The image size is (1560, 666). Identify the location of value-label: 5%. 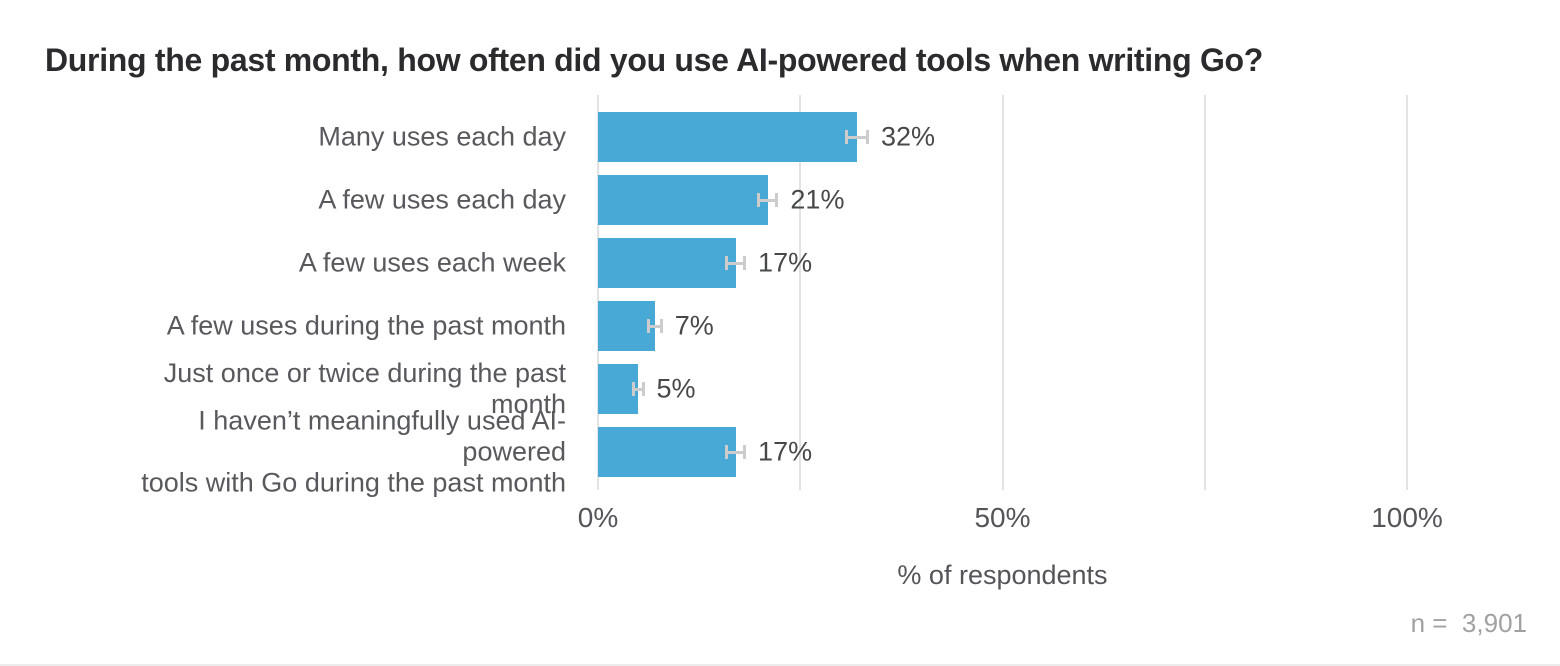
(676, 388).